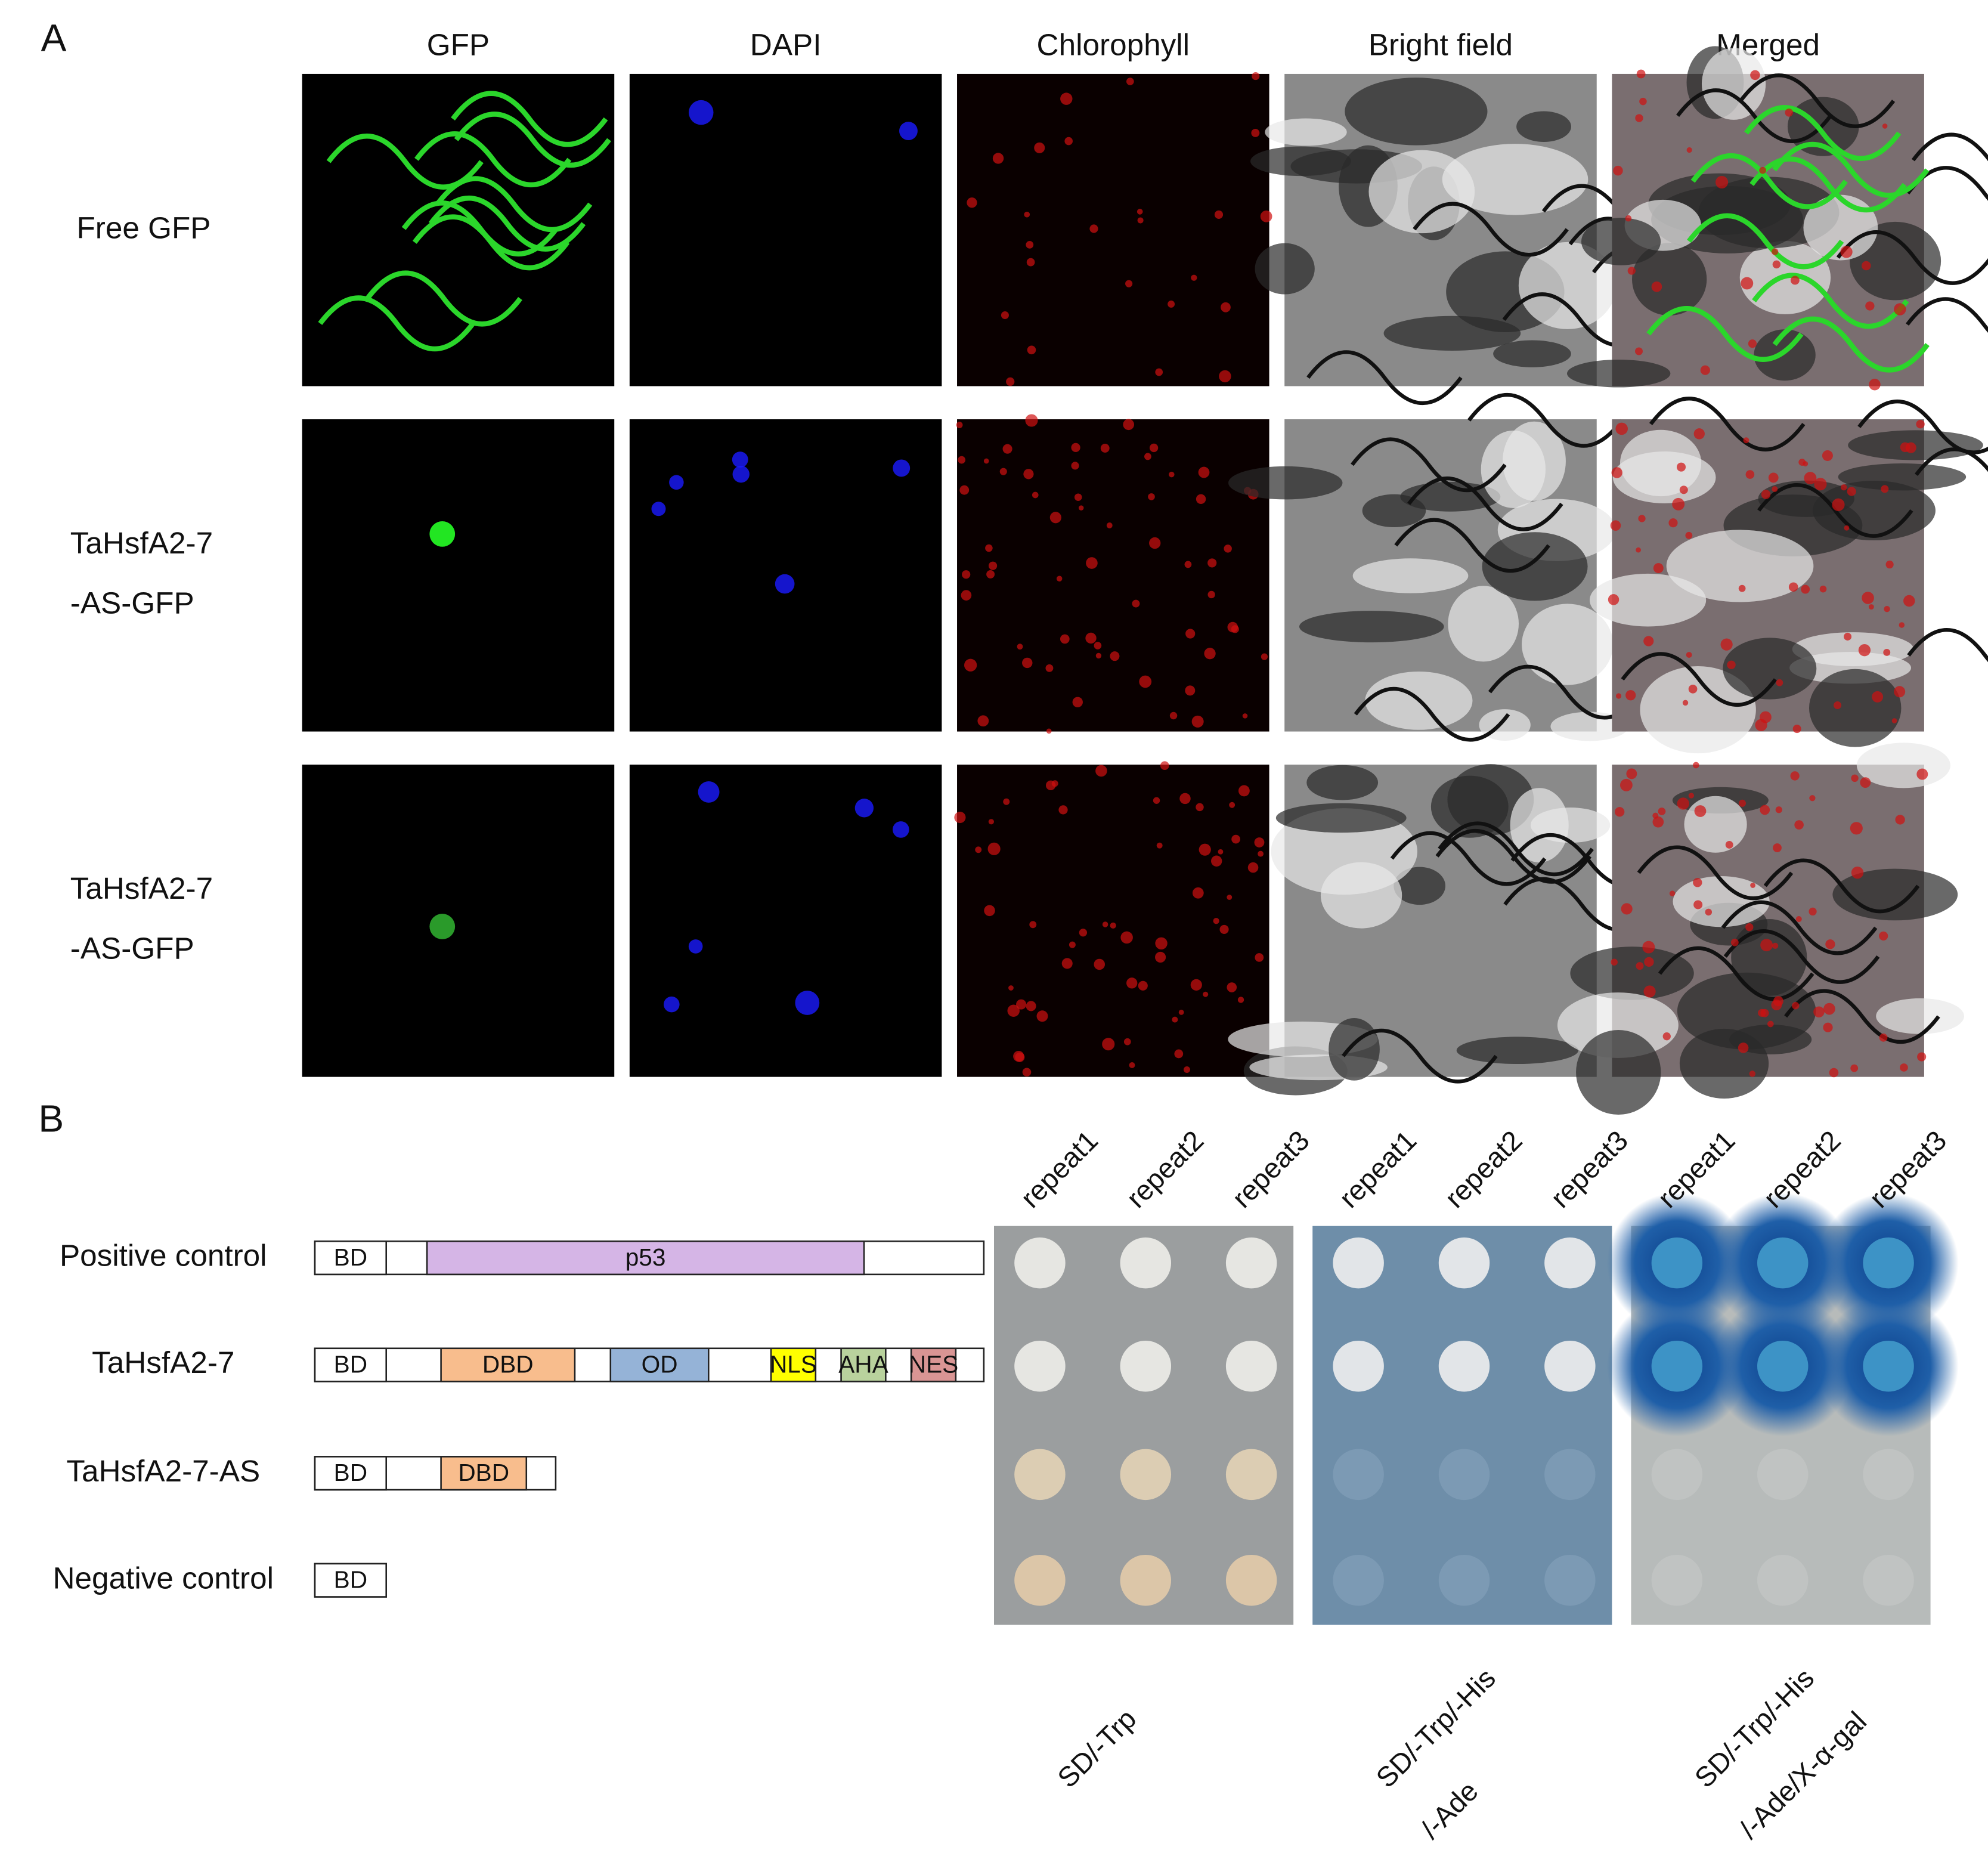  Describe the element at coordinates (350, 1364) in the screenshot. I see `domain-label: BD` at that location.